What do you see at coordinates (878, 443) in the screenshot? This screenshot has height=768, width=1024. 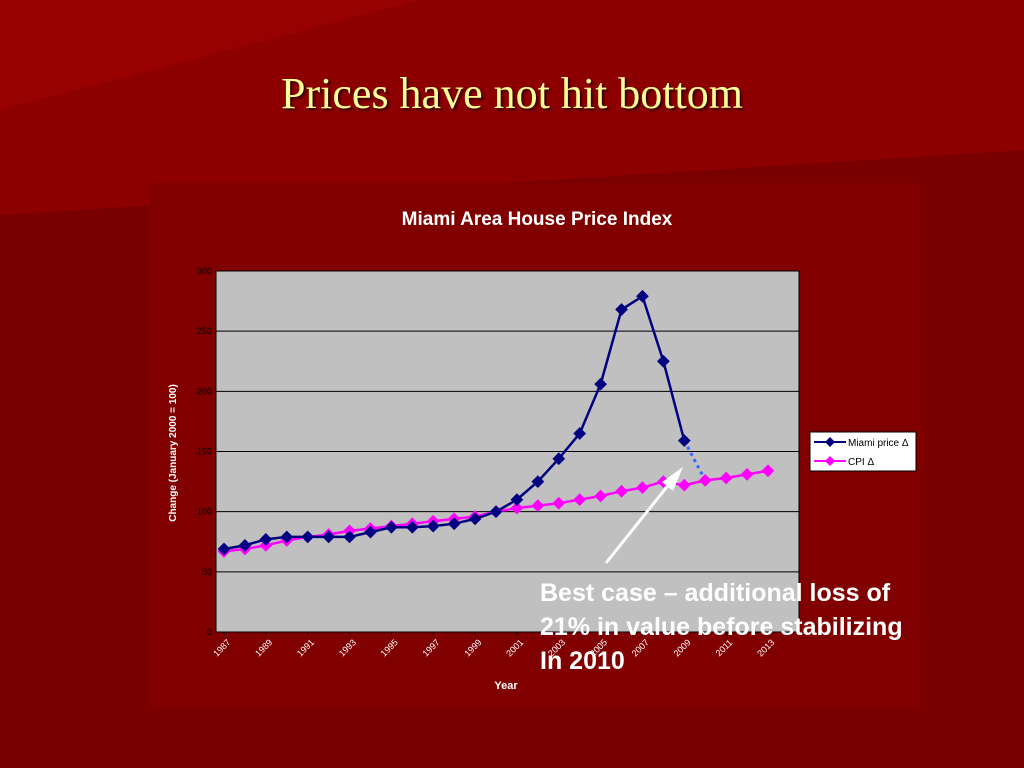 I see `legend-label-miami: Miami price Δ` at bounding box center [878, 443].